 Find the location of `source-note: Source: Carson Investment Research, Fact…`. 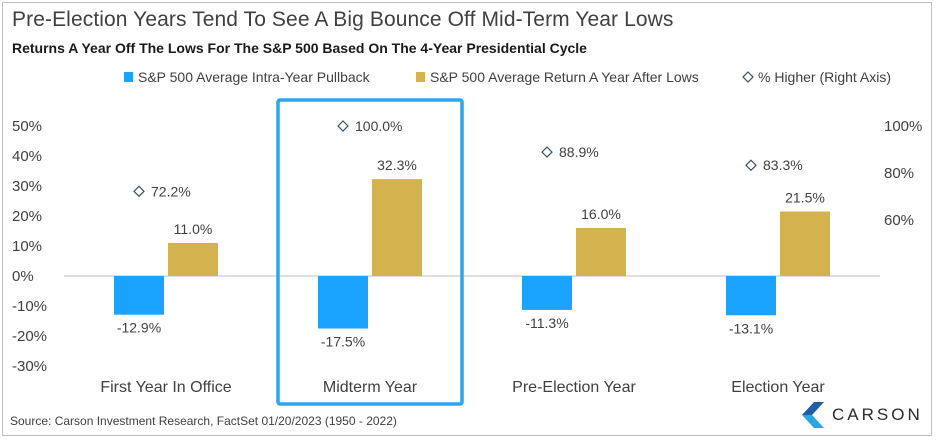

source-note: Source: Carson Investment Research, Fact… is located at coordinates (203, 421).